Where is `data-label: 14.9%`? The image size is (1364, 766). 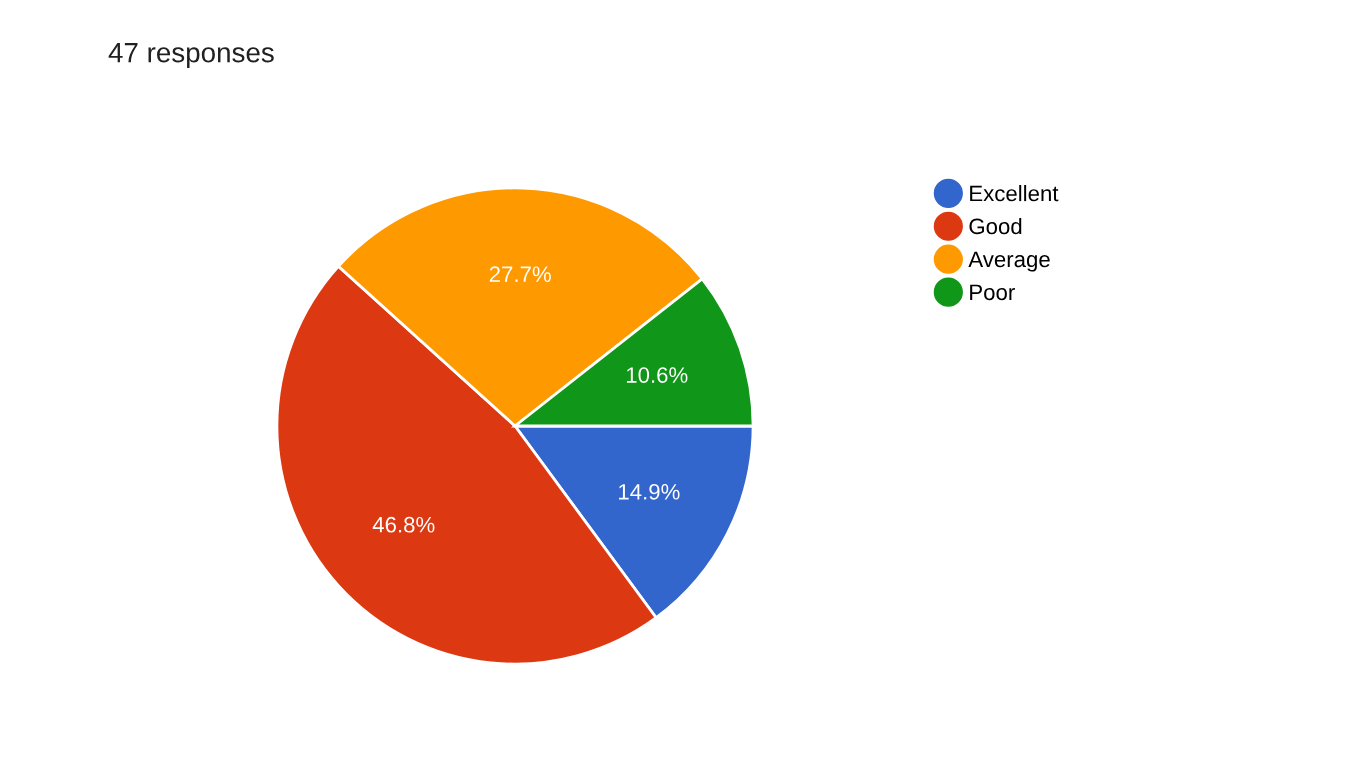
data-label: 14.9% is located at coordinates (649, 491).